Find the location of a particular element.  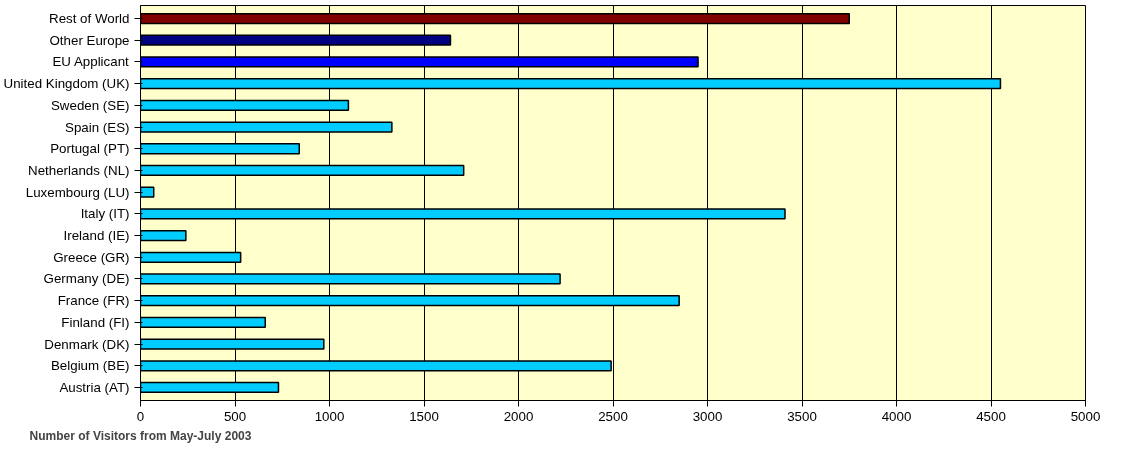

y-tick-label: Netherlands (NL) is located at coordinates (79, 170).